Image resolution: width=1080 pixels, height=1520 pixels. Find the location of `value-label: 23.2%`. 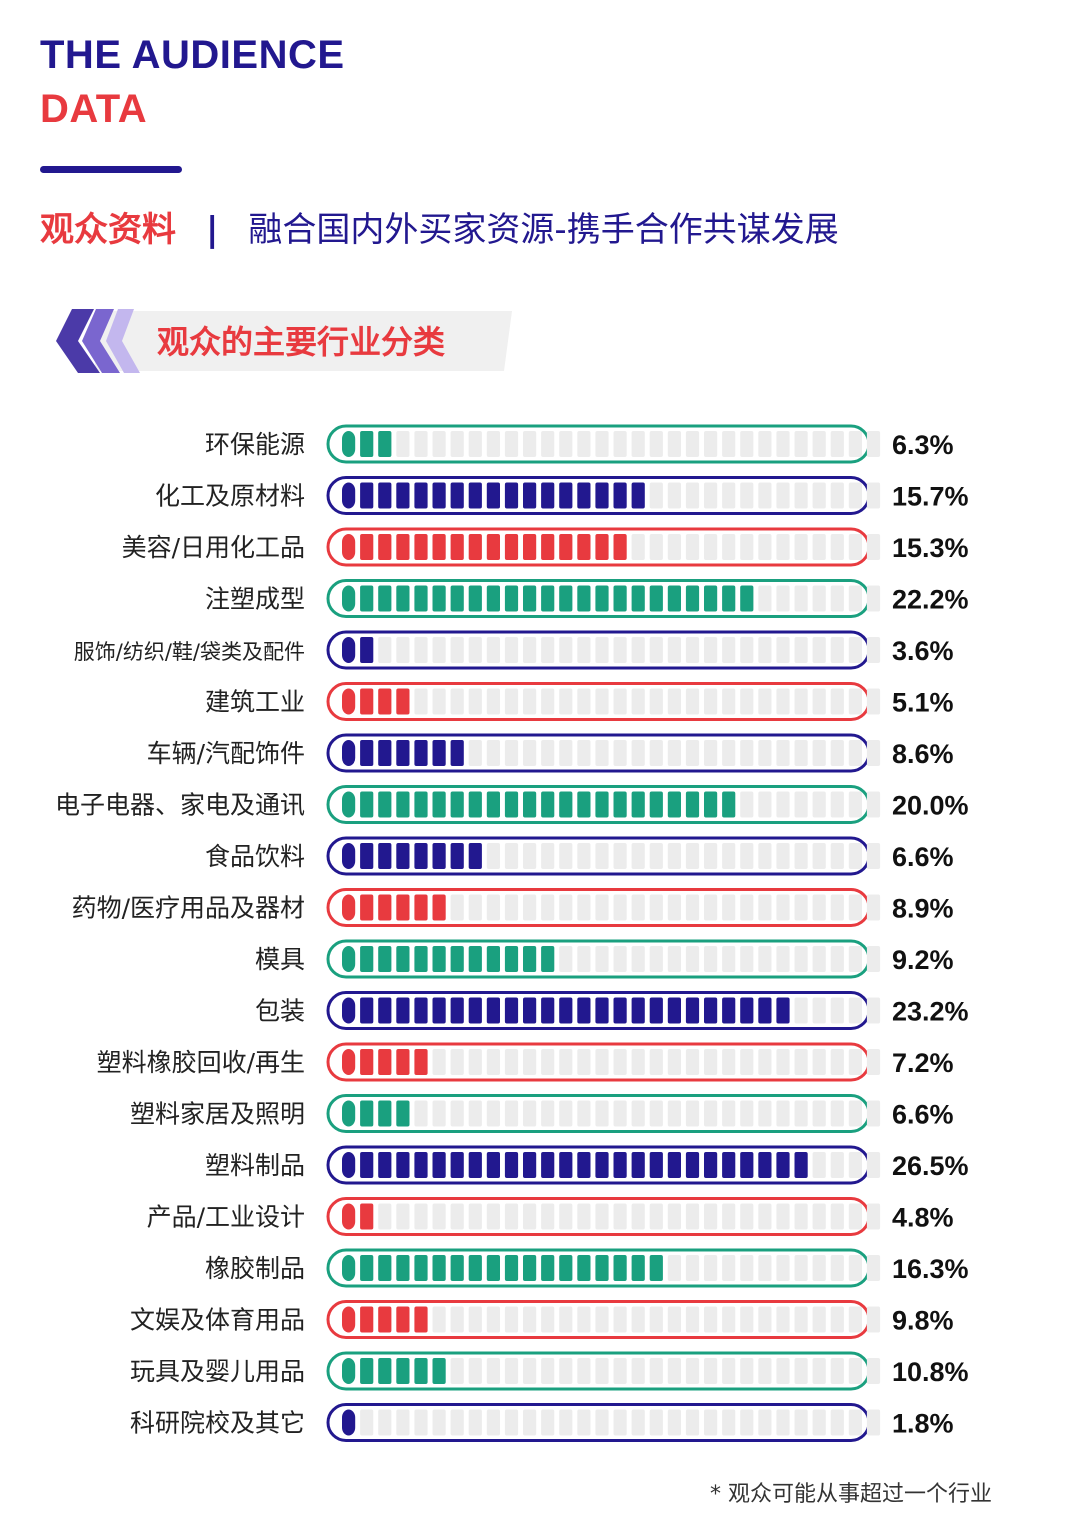

value-label: 23.2% is located at coordinates (930, 1012).